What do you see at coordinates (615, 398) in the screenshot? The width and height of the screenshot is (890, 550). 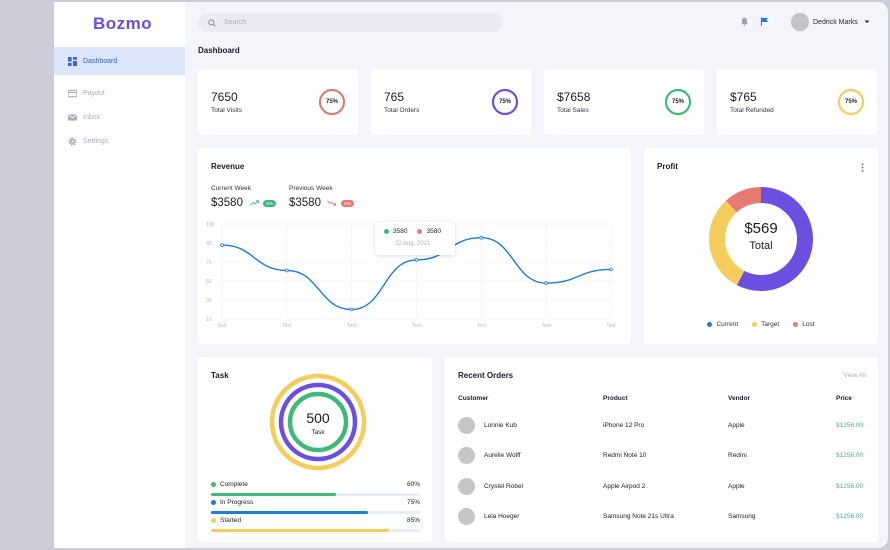 I see `column-header-product: Product` at bounding box center [615, 398].